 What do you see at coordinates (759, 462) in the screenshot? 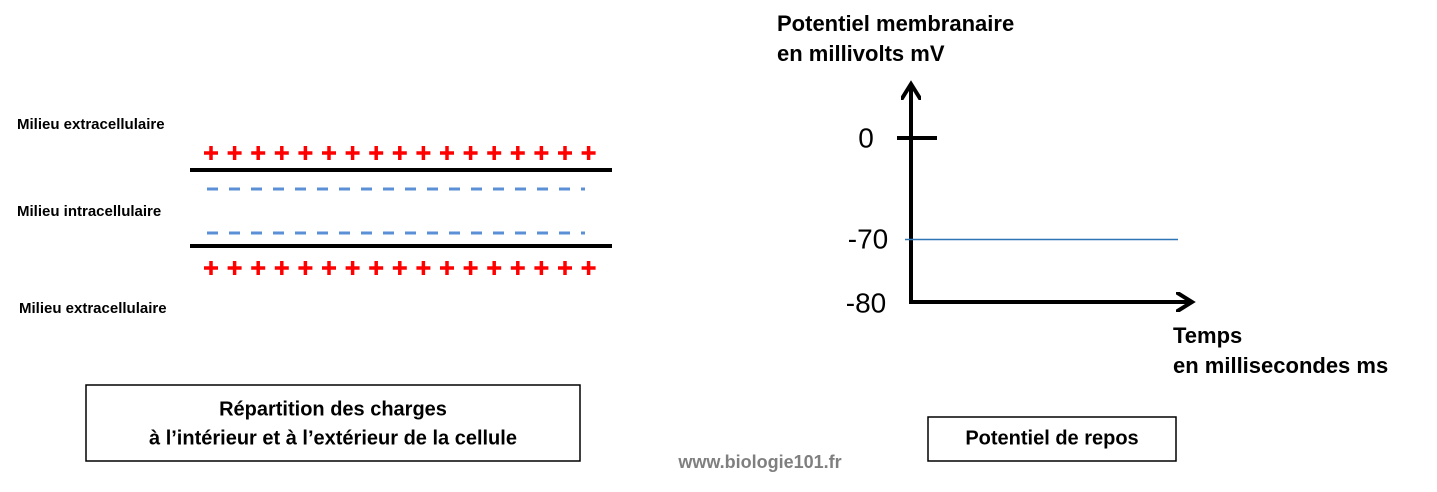
I see `watermark: www.biologie101.fr` at bounding box center [759, 462].